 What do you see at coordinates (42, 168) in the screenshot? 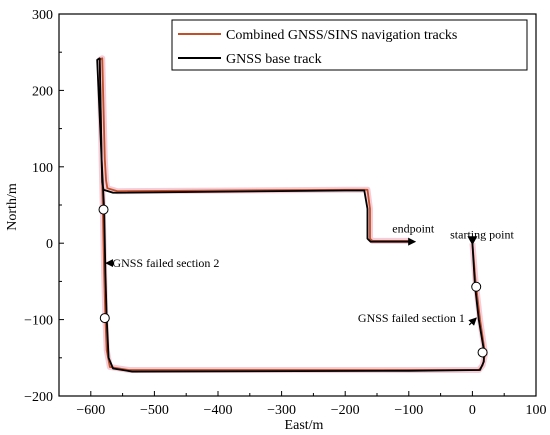
I see `y-tick-label: 100` at bounding box center [42, 168].